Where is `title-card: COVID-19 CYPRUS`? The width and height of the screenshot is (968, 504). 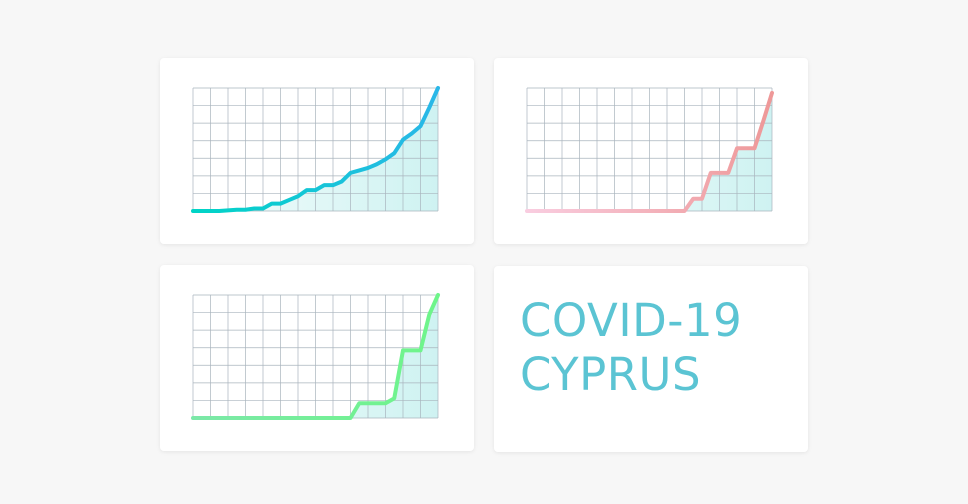 title-card: COVID-19 CYPRUS is located at coordinates (651, 359).